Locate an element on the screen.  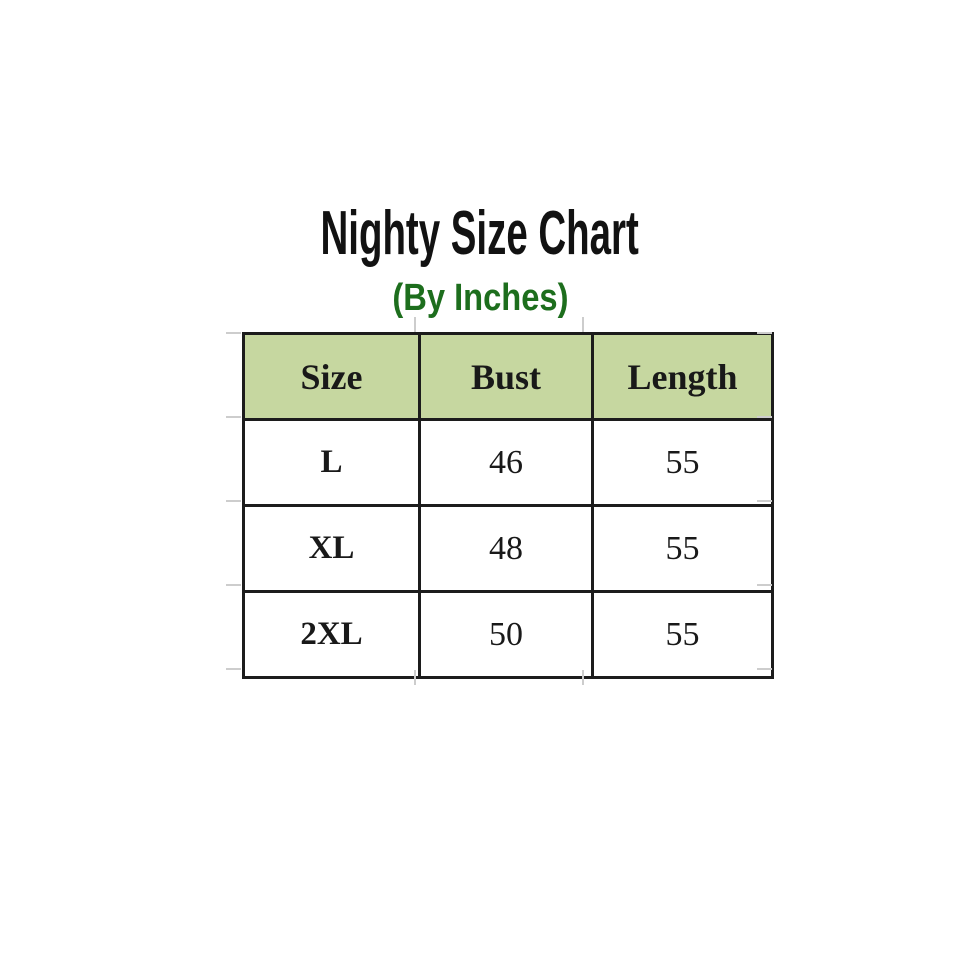
cell-size-2xl: 2XL is located at coordinates (331, 634).